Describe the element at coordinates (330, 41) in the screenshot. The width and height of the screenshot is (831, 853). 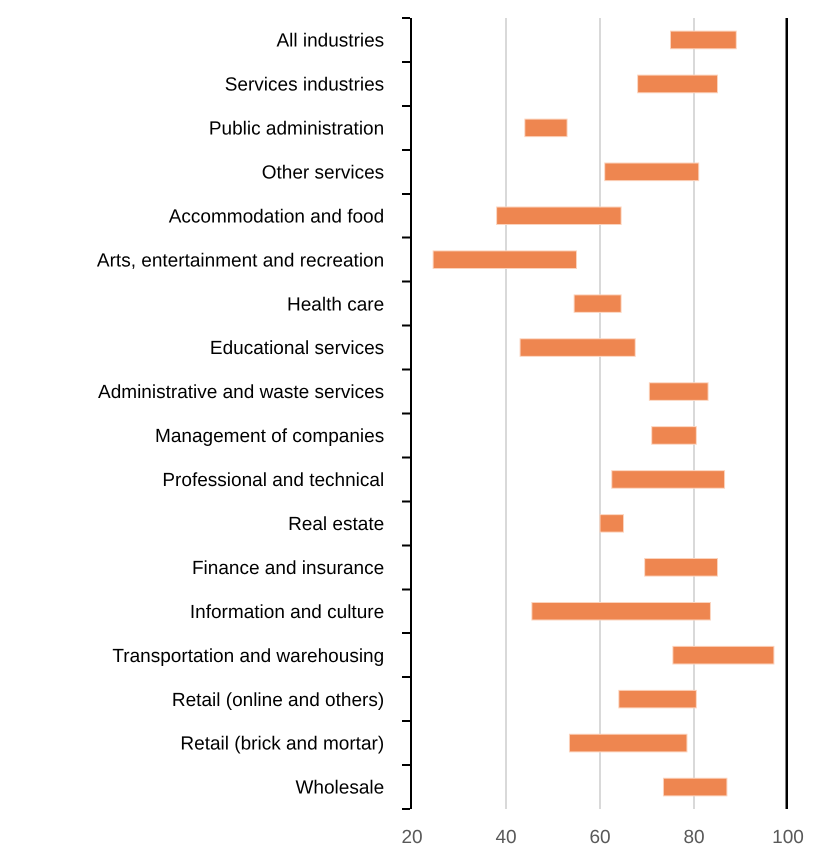
I see `y-tick-label: All industries` at that location.